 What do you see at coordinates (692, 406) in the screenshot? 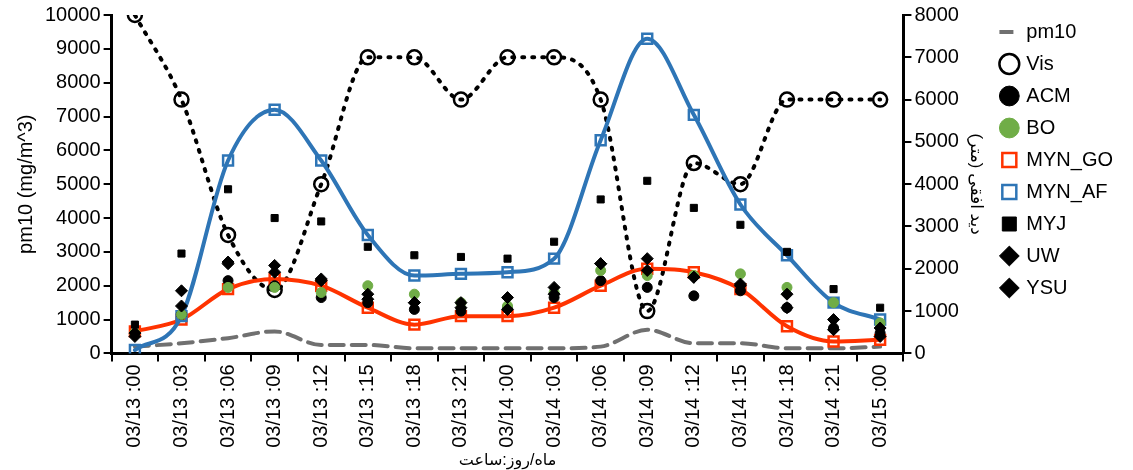
I see `x-tick-label: 03/14 :12` at bounding box center [692, 406].